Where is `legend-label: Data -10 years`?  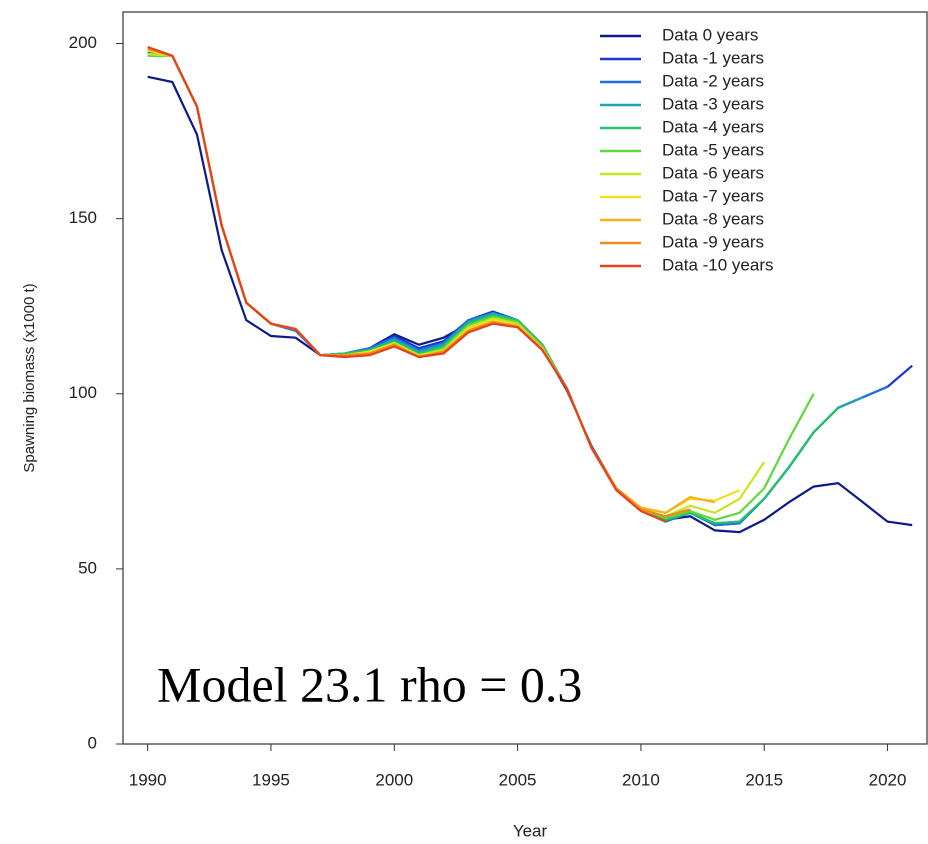
legend-label: Data -10 years is located at coordinates (718, 264).